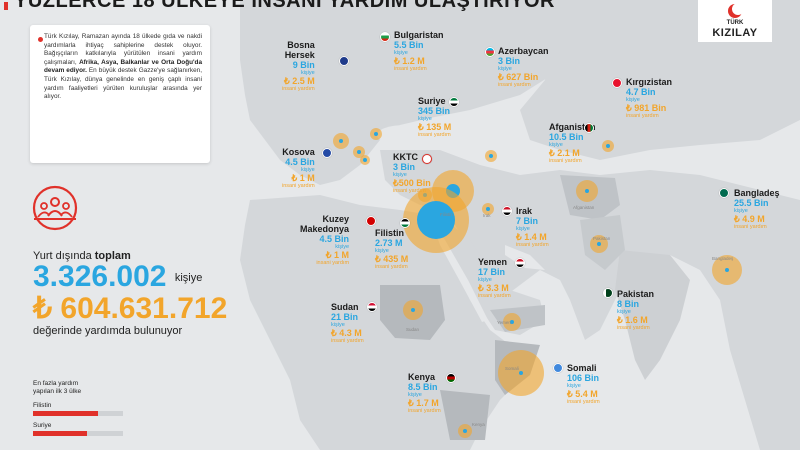  Describe the element at coordinates (389, 233) in the screenshot. I see `country-name: Filistin` at that location.